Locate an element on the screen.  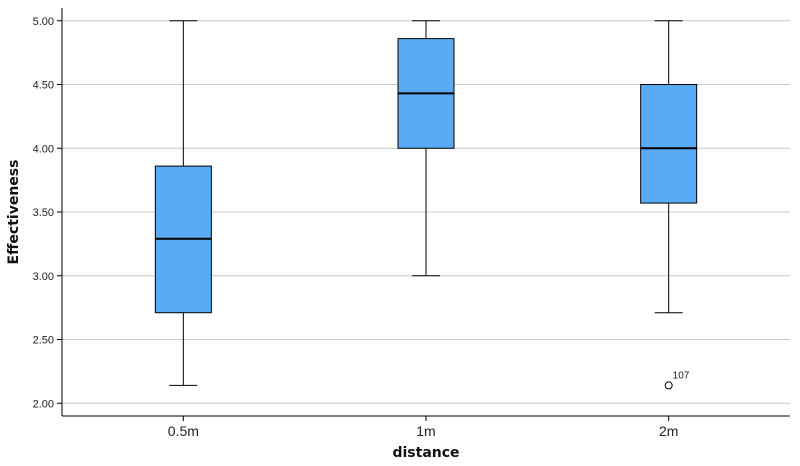
y-tick-label: 4.00 is located at coordinates (43, 149).